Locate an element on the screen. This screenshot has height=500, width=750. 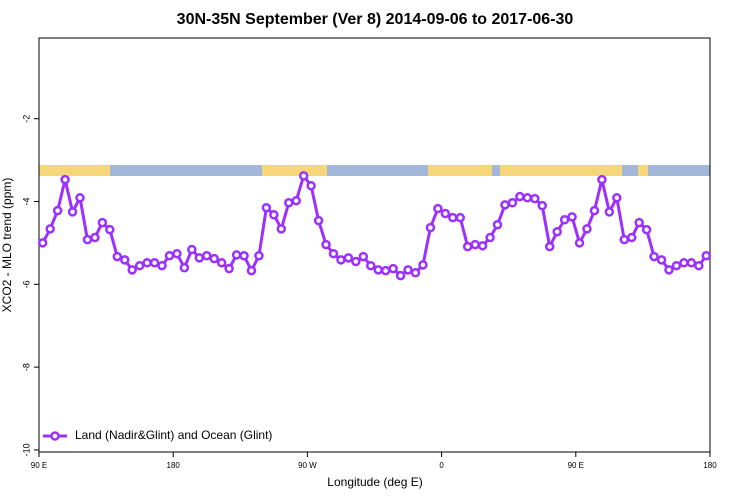
x-tick-label: 90 W is located at coordinates (307, 465).